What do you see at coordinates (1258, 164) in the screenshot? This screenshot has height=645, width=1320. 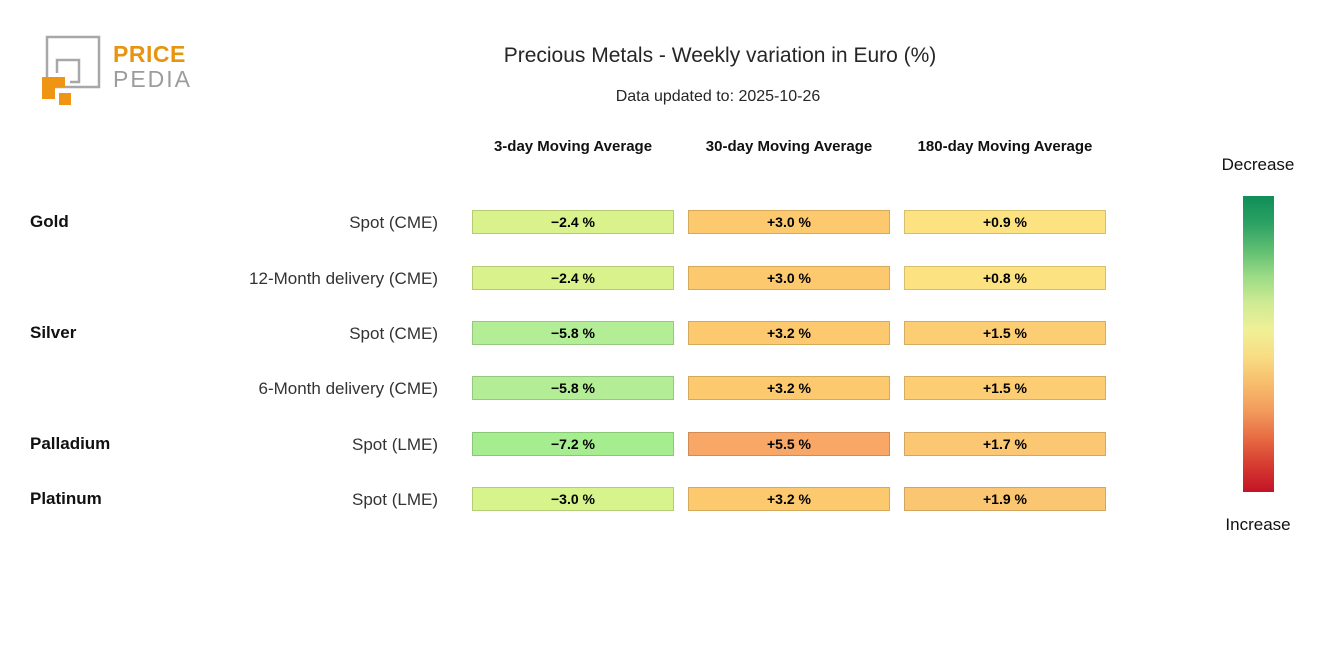 I see `legend-decrease-label: Decrease` at bounding box center [1258, 164].